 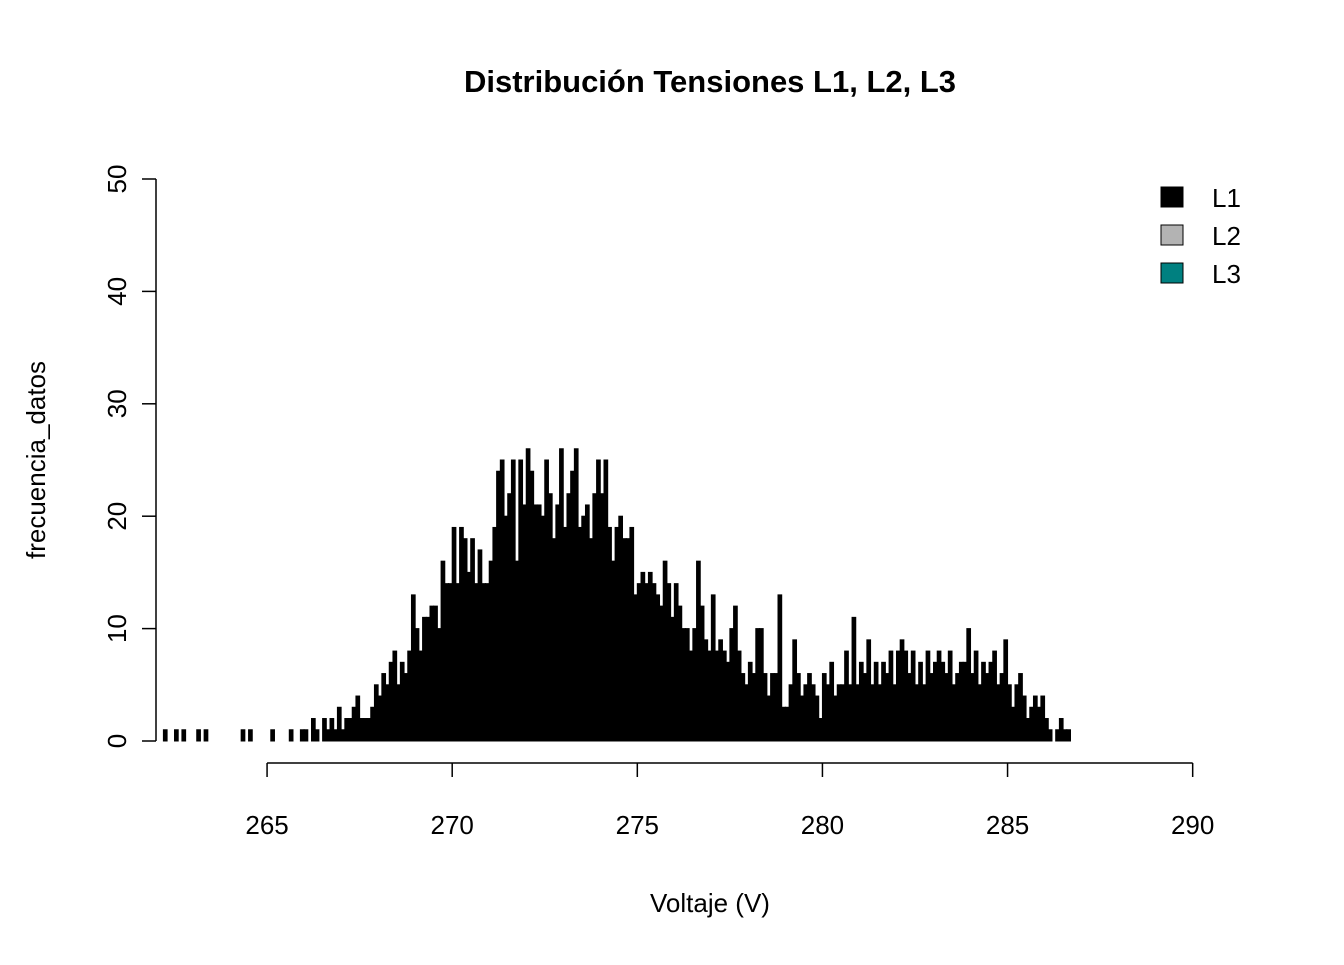 What do you see at coordinates (117, 741) in the screenshot?
I see `y-tick-label: 0` at bounding box center [117, 741].